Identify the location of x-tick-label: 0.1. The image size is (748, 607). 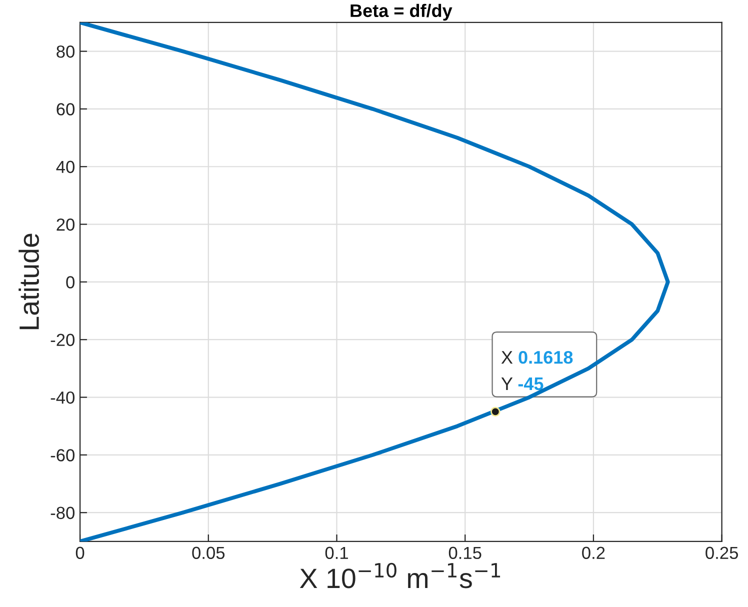
(336, 553).